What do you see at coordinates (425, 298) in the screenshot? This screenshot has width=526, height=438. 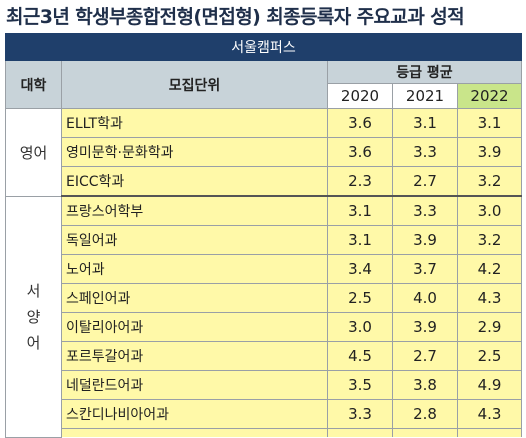 I see `value-2021: 4.0` at bounding box center [425, 298].